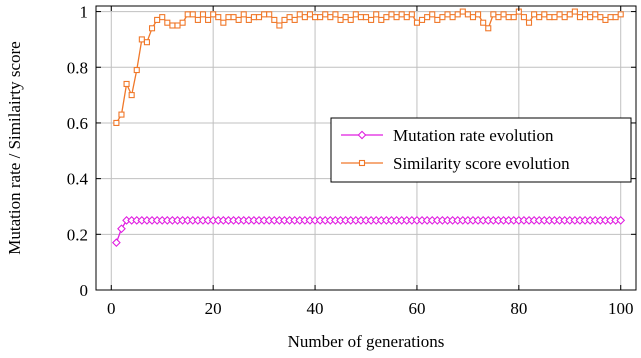  What do you see at coordinates (77, 67) in the screenshot?
I see `y-tick-label: 0.8` at bounding box center [77, 67].